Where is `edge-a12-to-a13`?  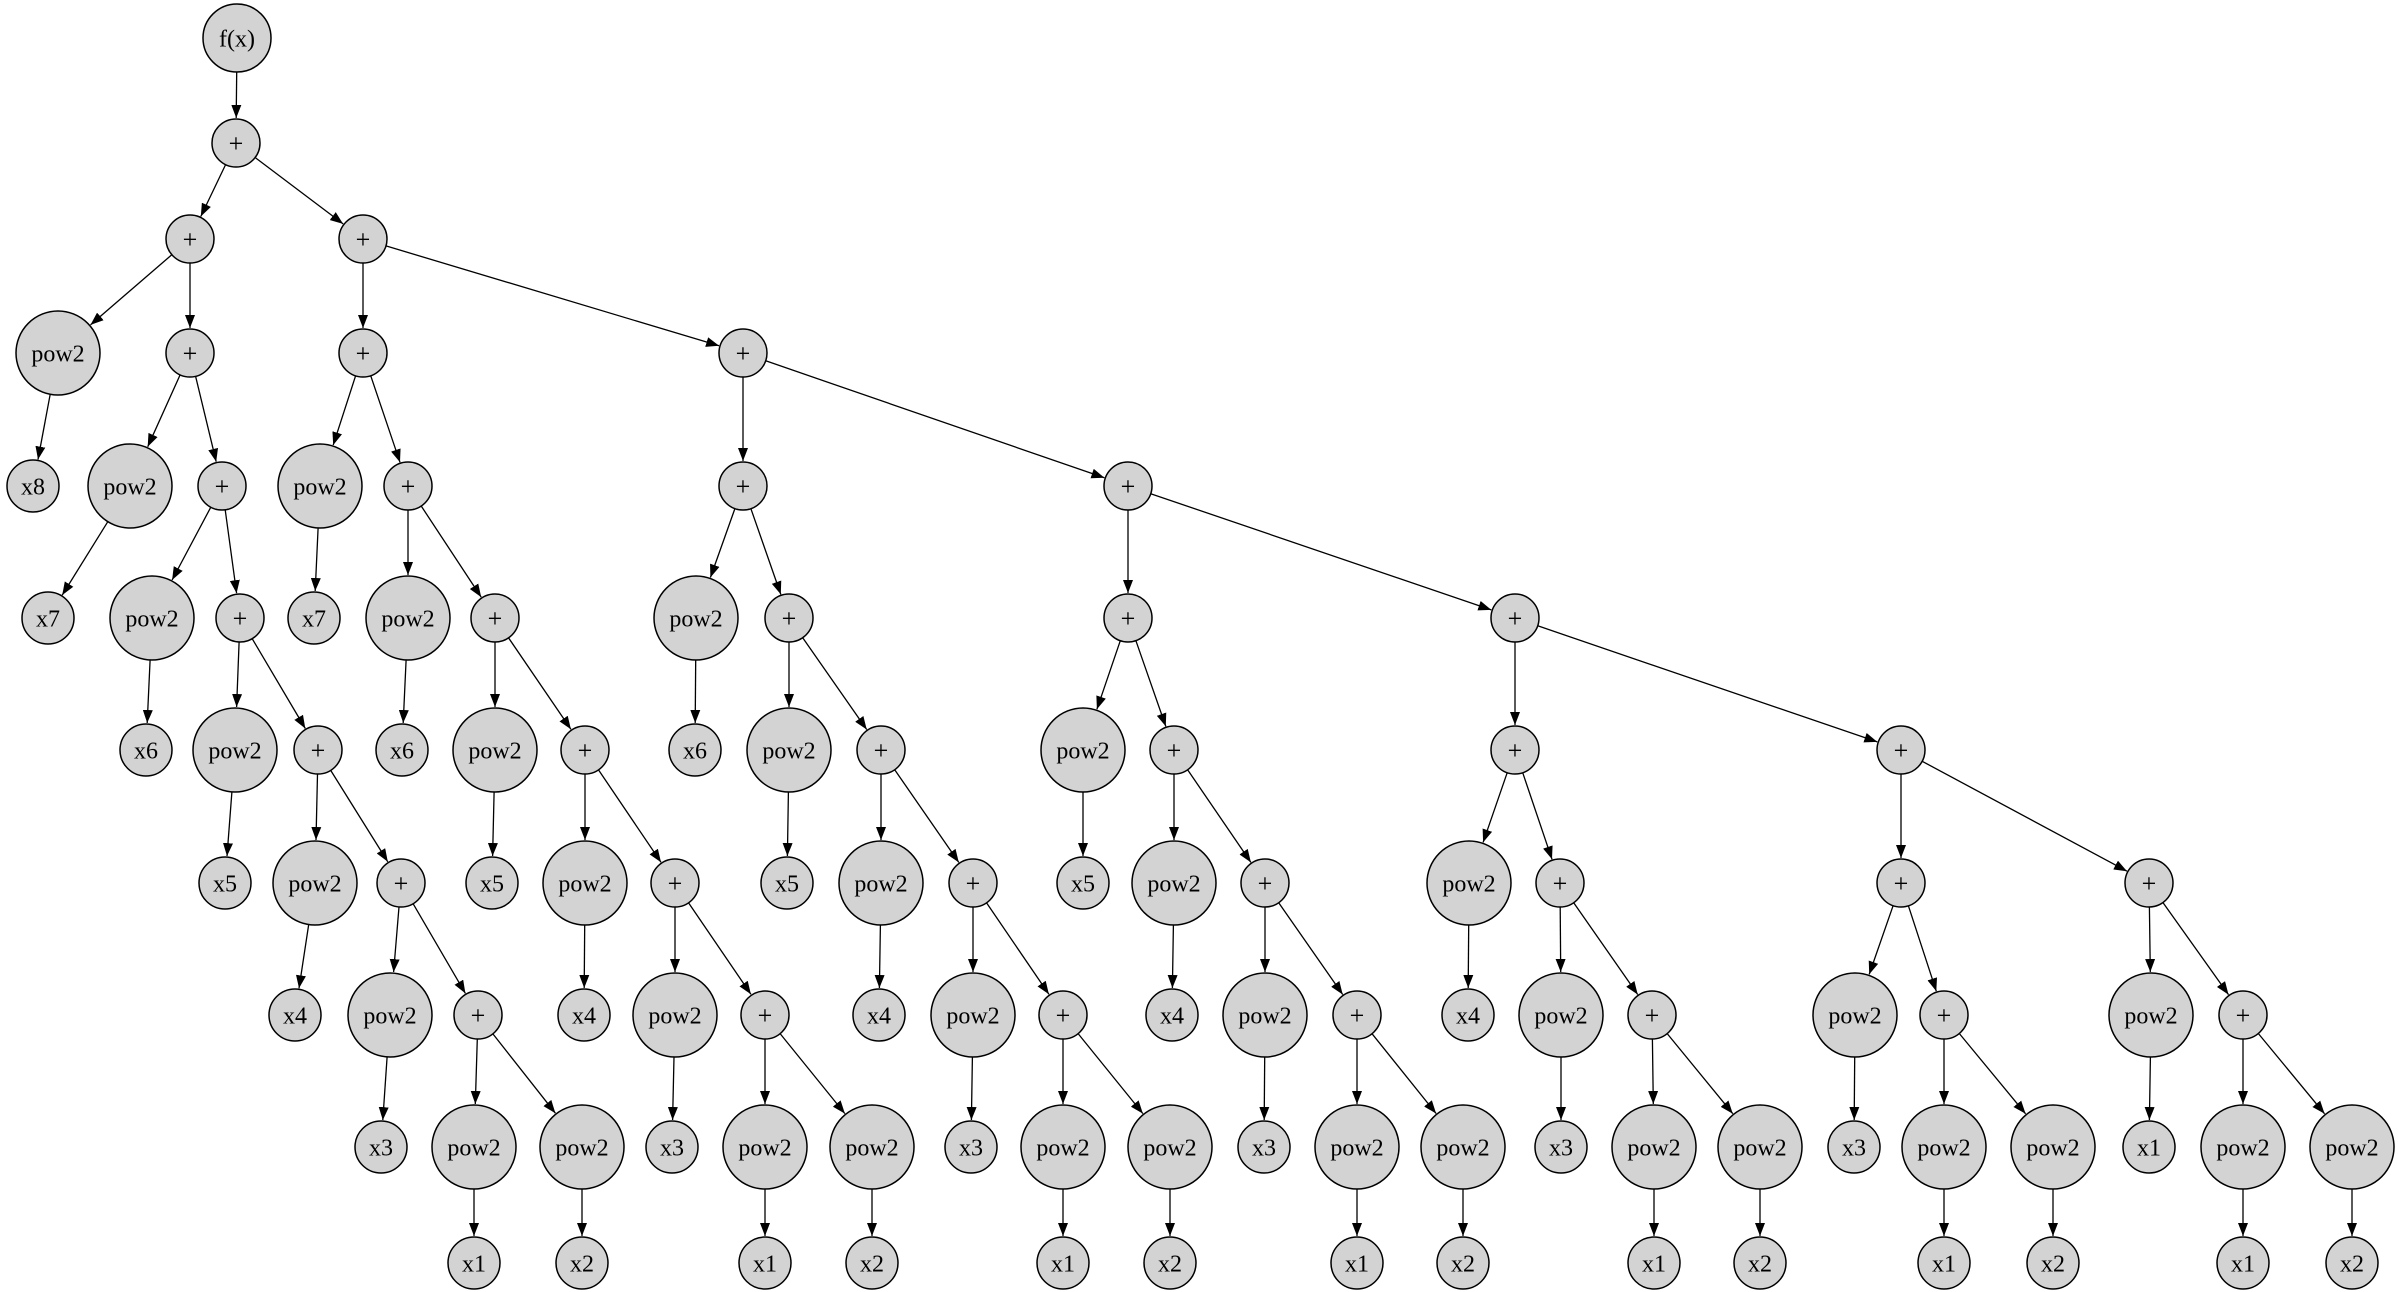 edge-a12-to-a13 is located at coordinates (316, 807).